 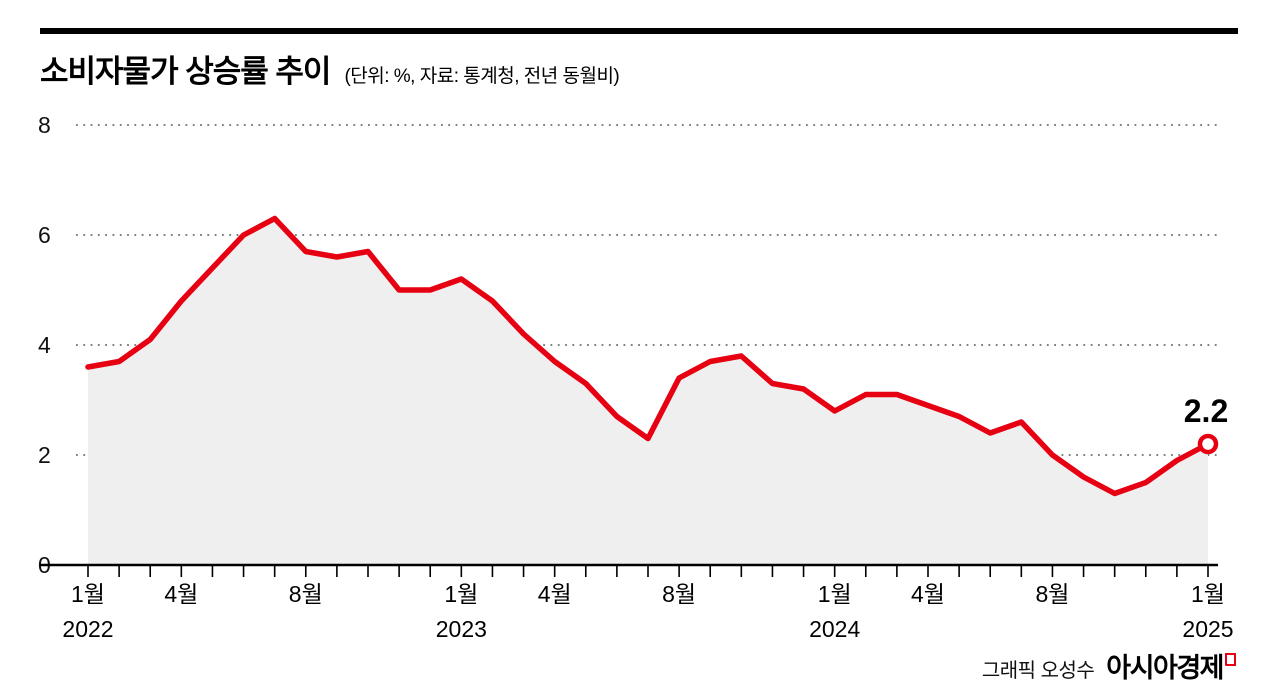 I want to click on credit-line: 그래픽 오성수 아시아경제, so click(x=1109, y=665).